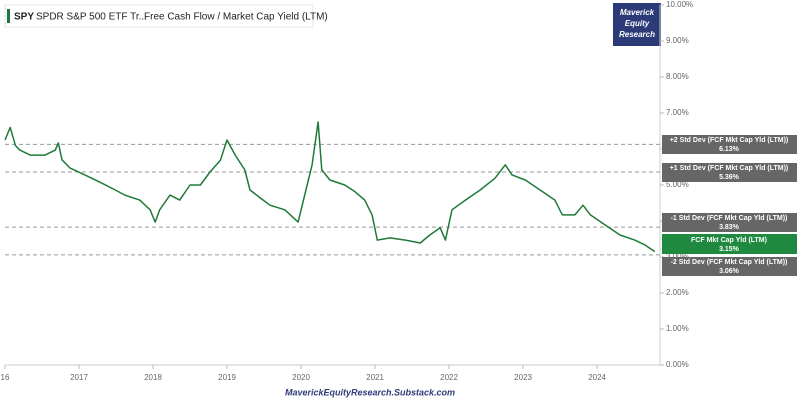 The width and height of the screenshot is (800, 402). I want to click on x-tick-label: 2022, so click(449, 377).